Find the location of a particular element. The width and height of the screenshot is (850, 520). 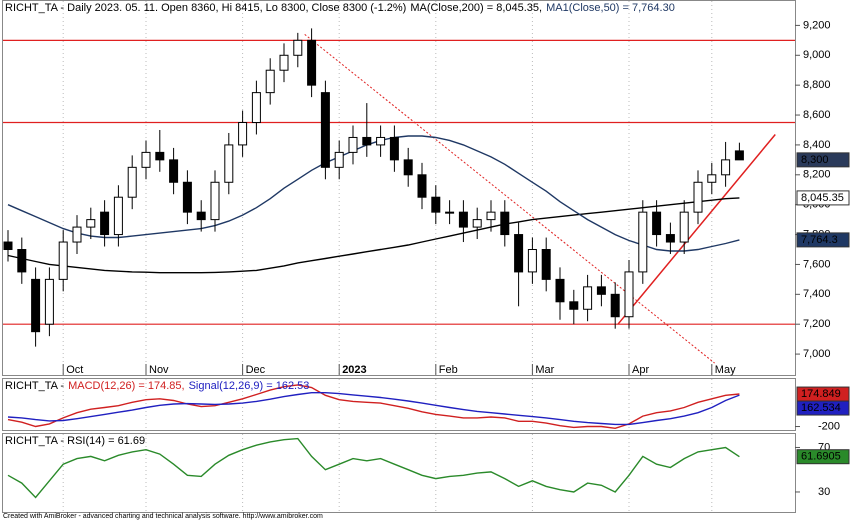

x-tick-label: May is located at coordinates (725, 370).